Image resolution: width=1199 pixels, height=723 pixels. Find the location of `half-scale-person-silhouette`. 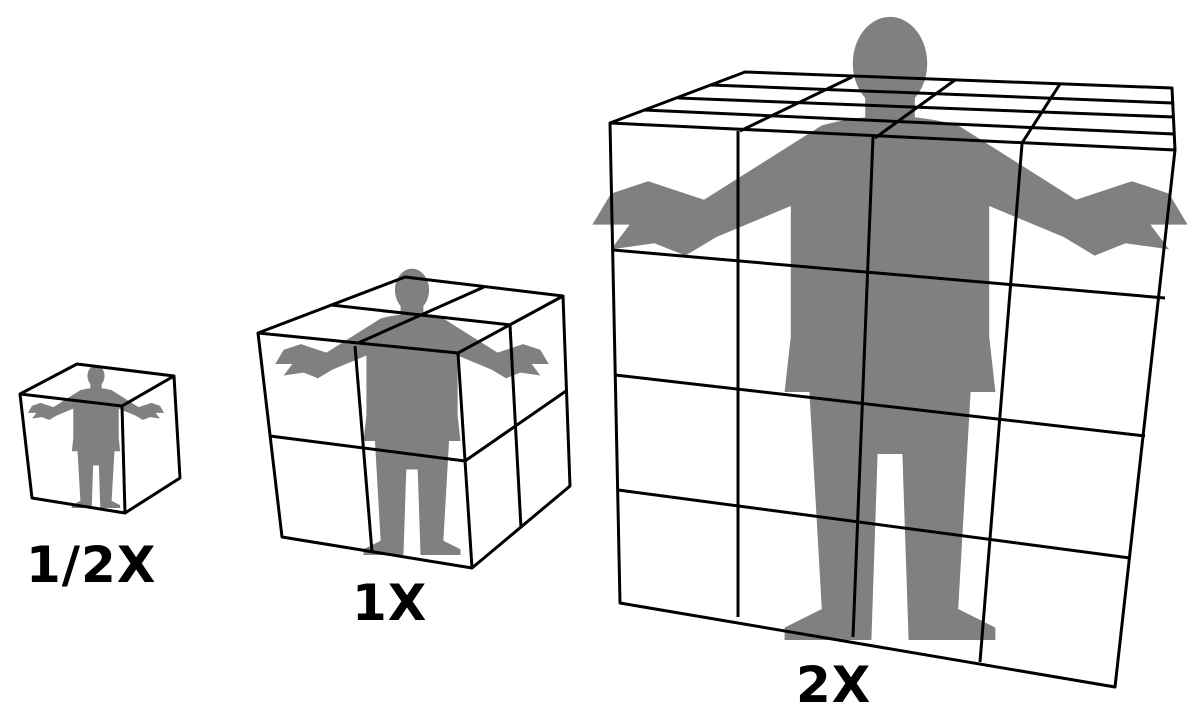

half-scale-person-silhouette is located at coordinates (96, 436).